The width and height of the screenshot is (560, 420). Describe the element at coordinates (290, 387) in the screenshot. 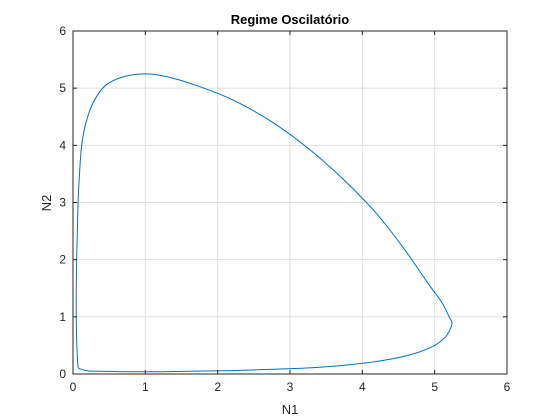

I see `x-tick-label: 3` at that location.